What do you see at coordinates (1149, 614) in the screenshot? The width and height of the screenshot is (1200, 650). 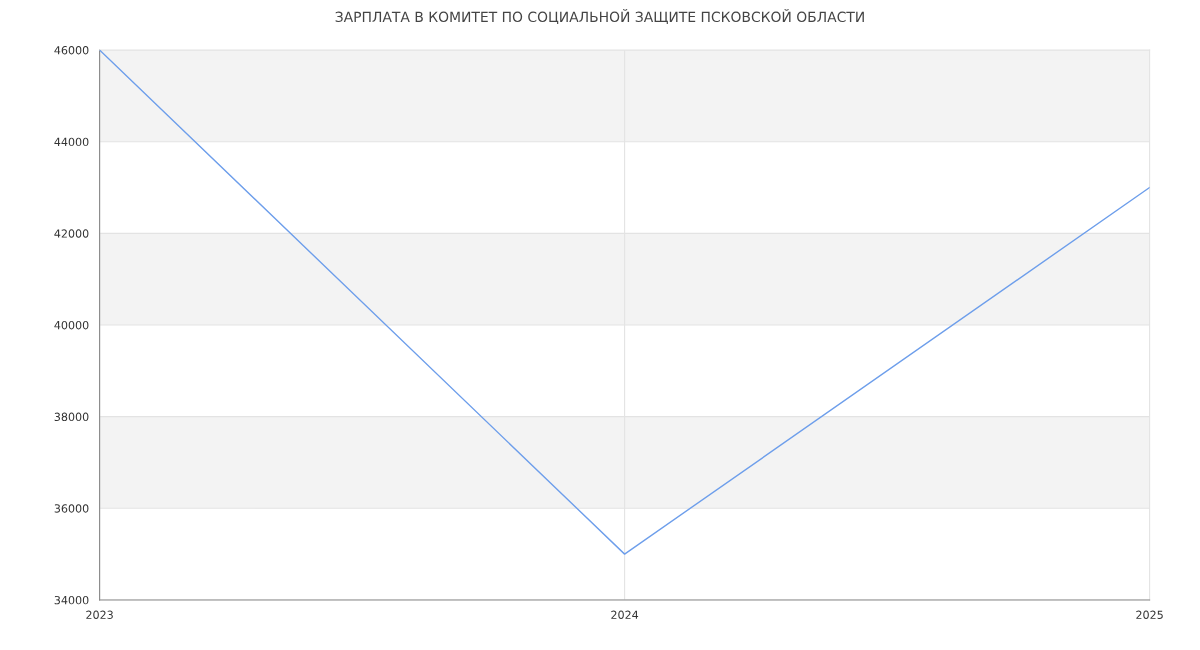 I see `x-tick-label: 2025` at bounding box center [1149, 614].